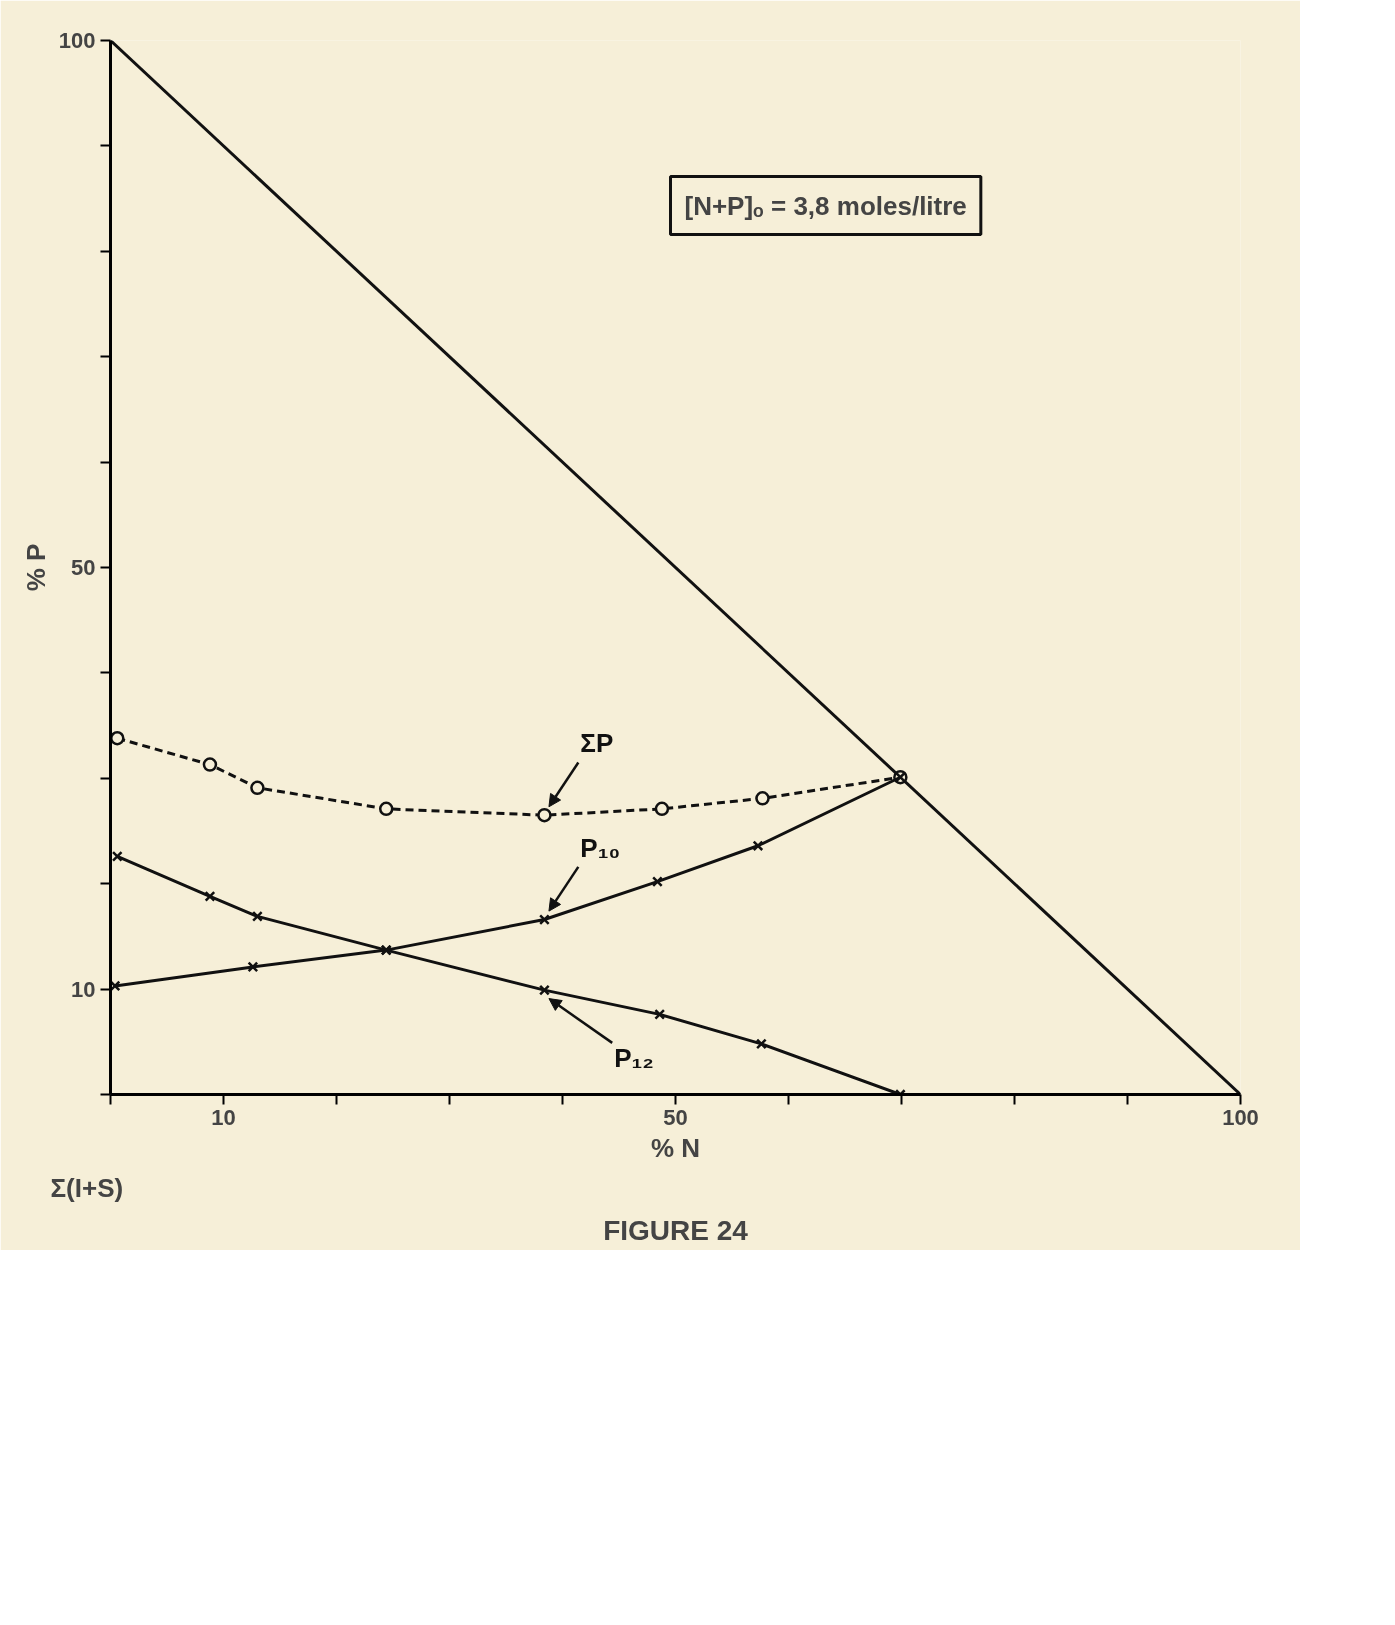  Describe the element at coordinates (597, 743) in the screenshot. I see `text: ΣP` at that location.